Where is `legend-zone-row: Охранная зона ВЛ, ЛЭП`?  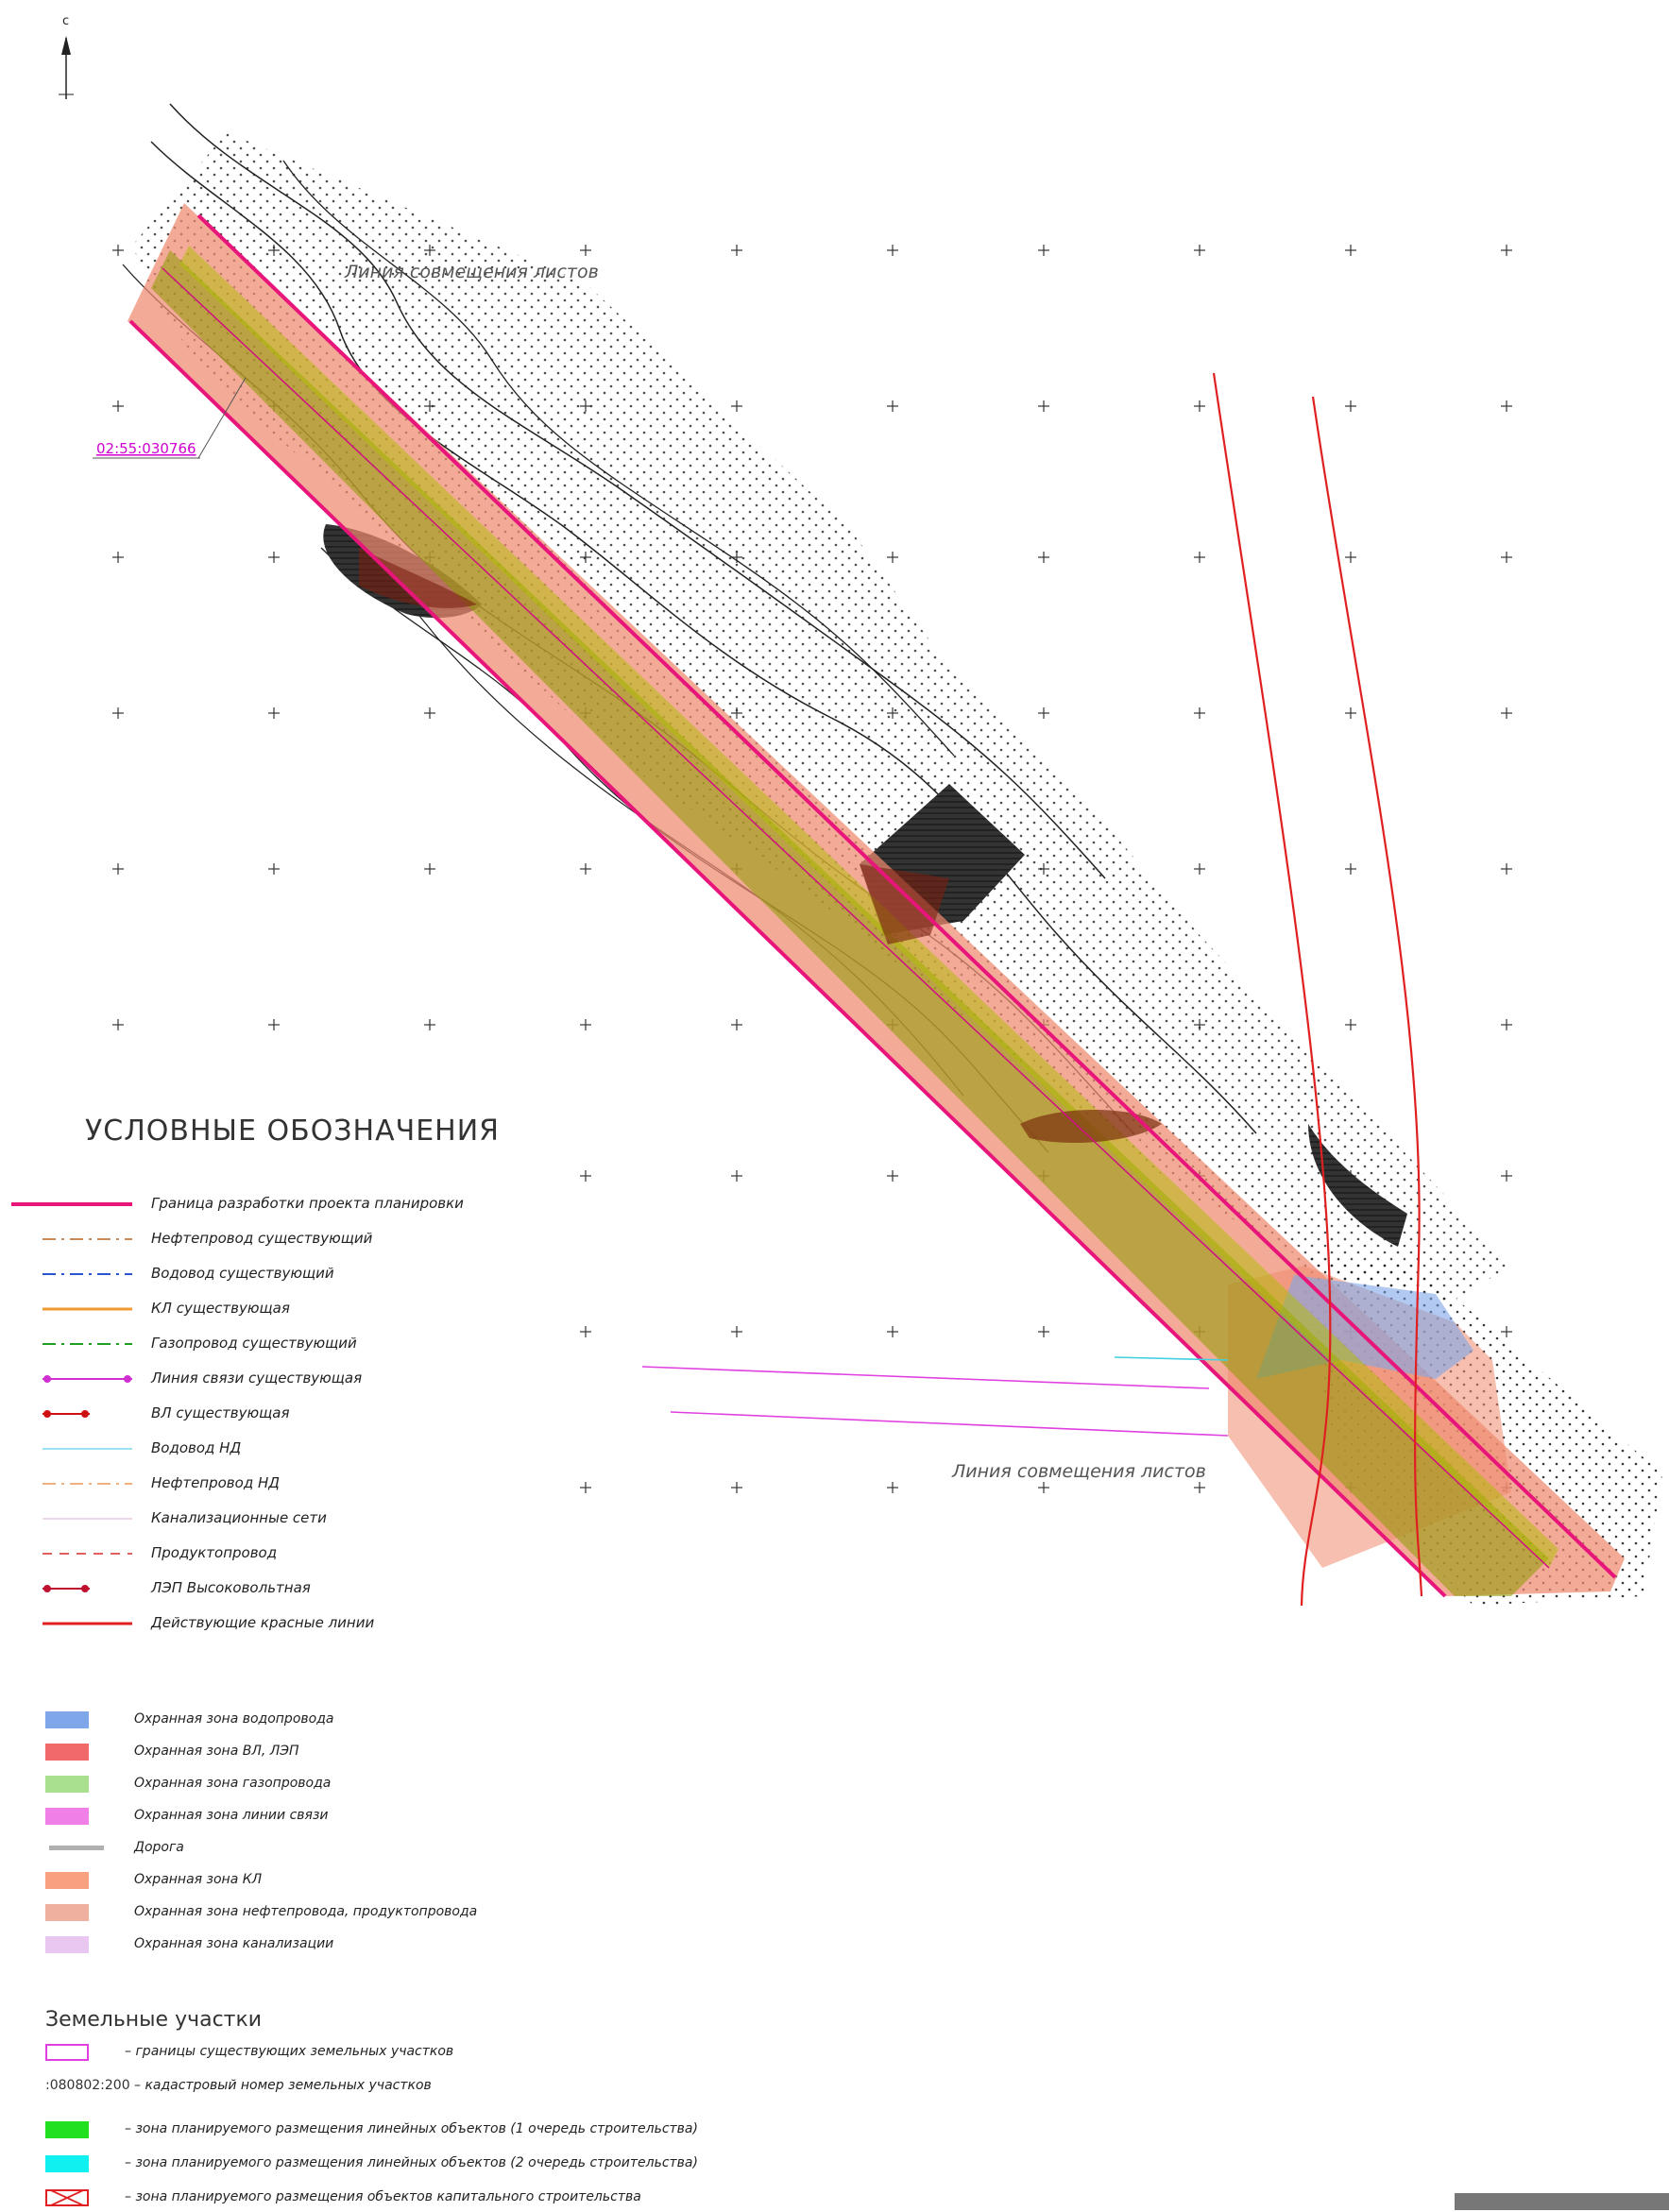
legend-zone-row: Охранная зона ВЛ, ЛЭП is located at coordinates (425, 1752).